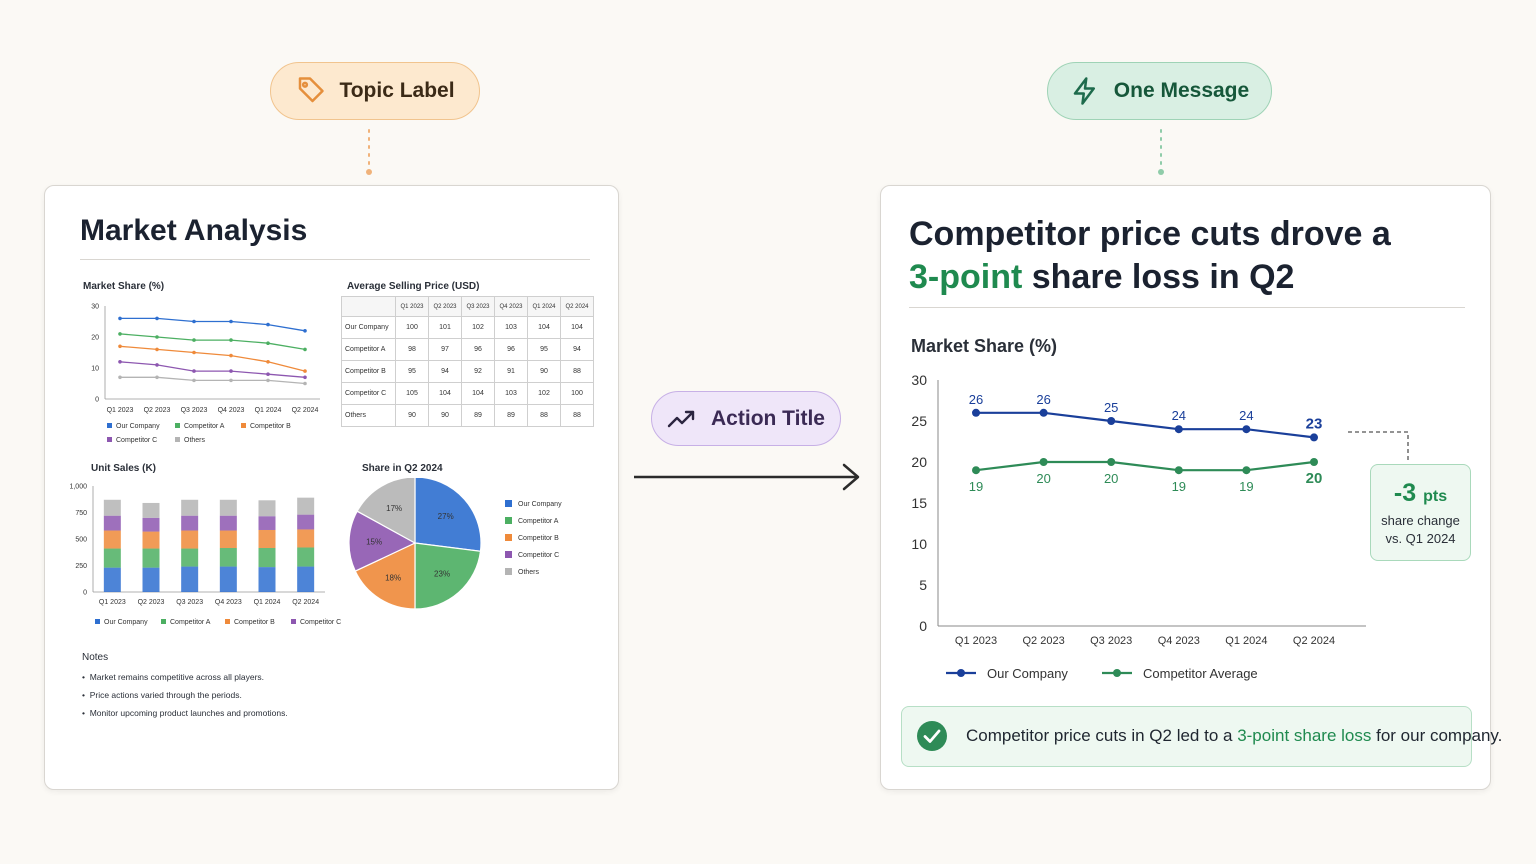 This screenshot has width=1536, height=864. What do you see at coordinates (681, 418) in the screenshot?
I see `trend-up-icon` at bounding box center [681, 418].